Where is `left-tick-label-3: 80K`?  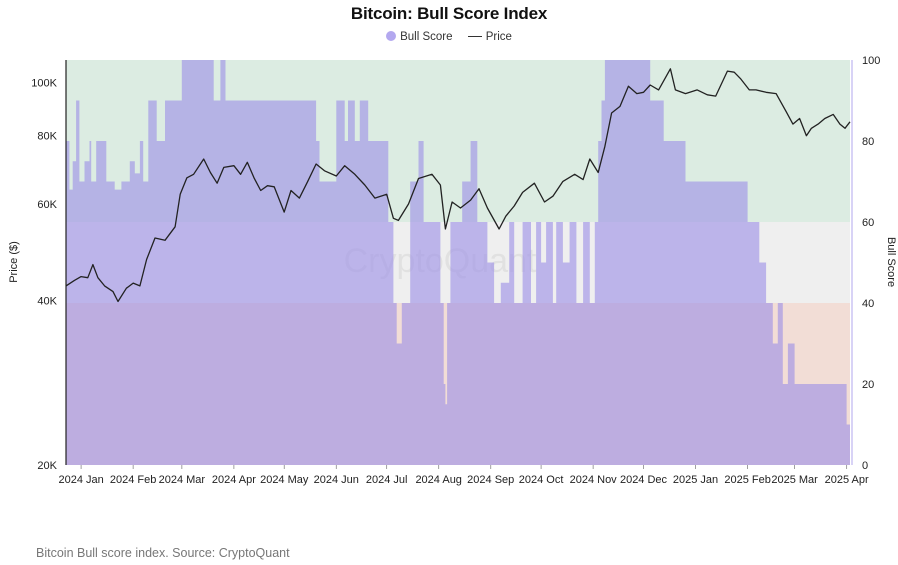 left-tick-label-3: 80K is located at coordinates (47, 137).